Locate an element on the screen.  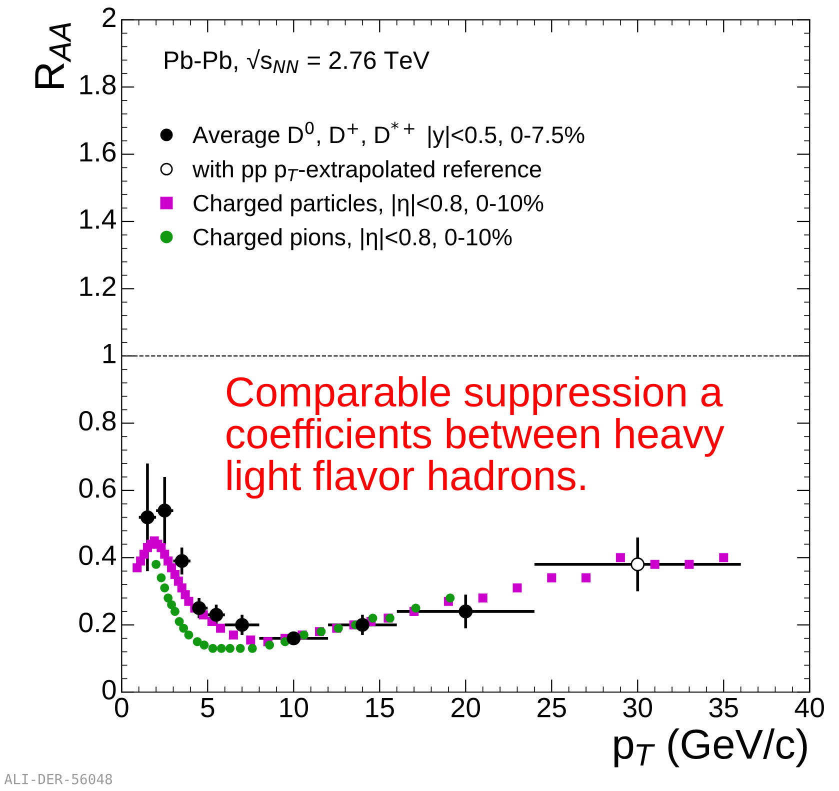
x-tick-label: 15 is located at coordinates (380, 708).